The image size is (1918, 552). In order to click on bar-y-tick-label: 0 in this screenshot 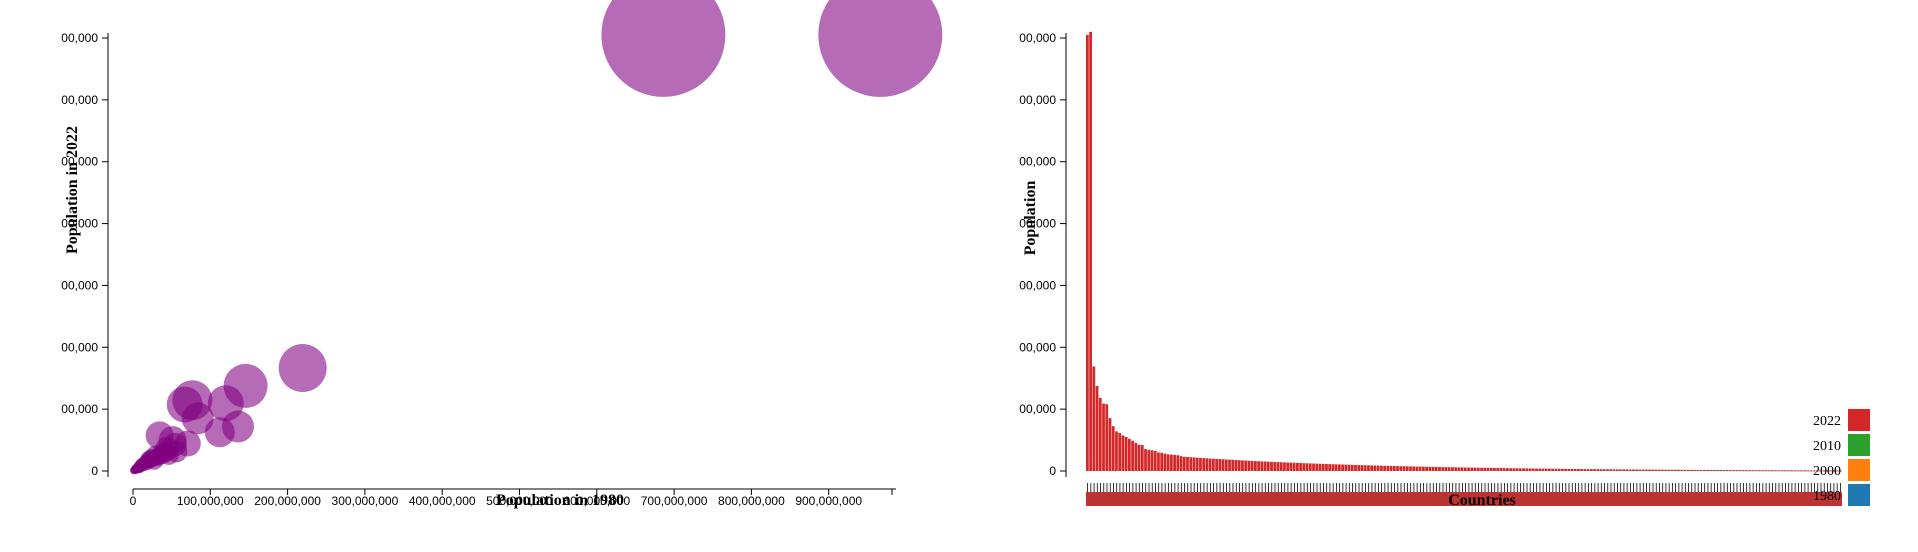, I will do `click(1052, 471)`.